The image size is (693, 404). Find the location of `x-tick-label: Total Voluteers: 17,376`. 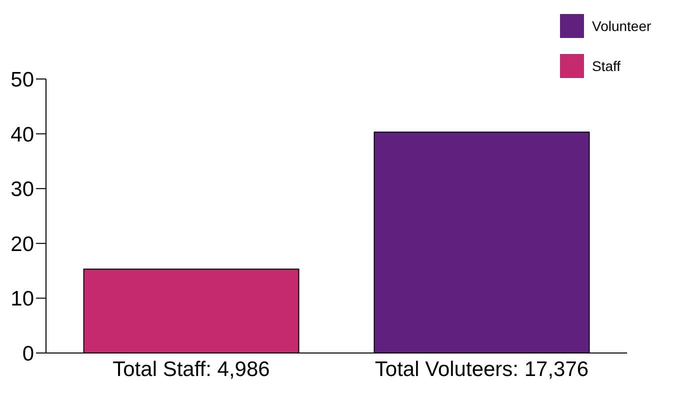

x-tick-label: Total Voluteers: 17,376 is located at coordinates (481, 369).